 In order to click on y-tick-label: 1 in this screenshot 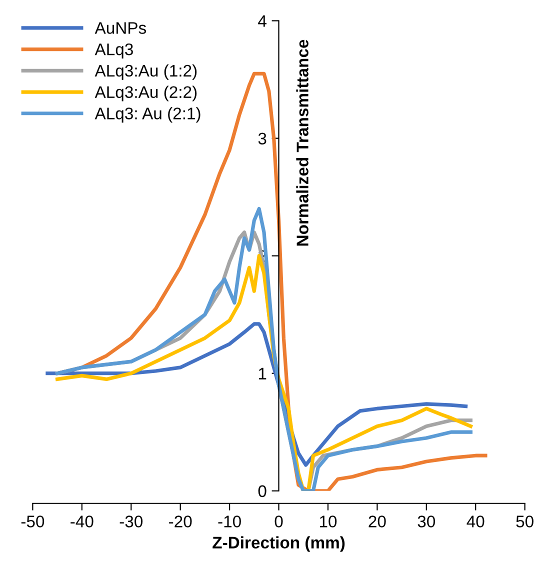, I will do `click(262, 374)`.